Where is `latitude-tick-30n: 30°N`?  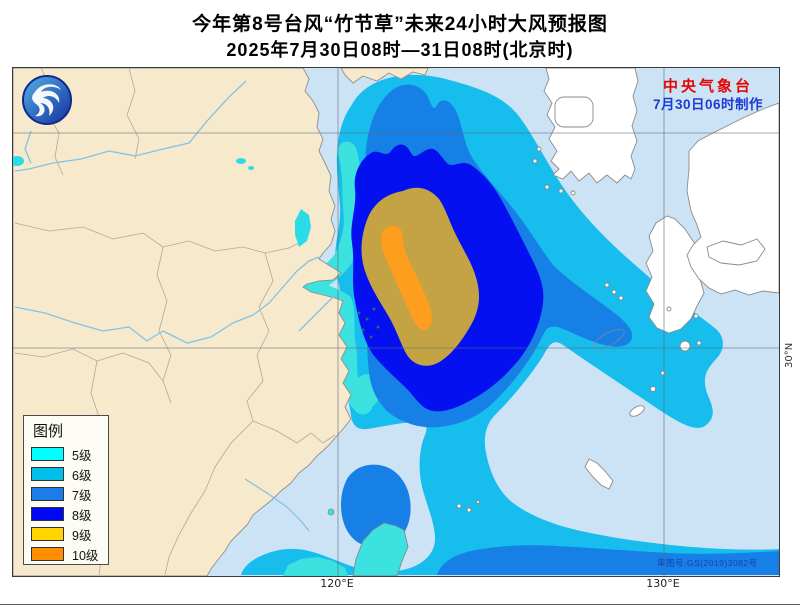
latitude-tick-30n: 30°N is located at coordinates (789, 355).